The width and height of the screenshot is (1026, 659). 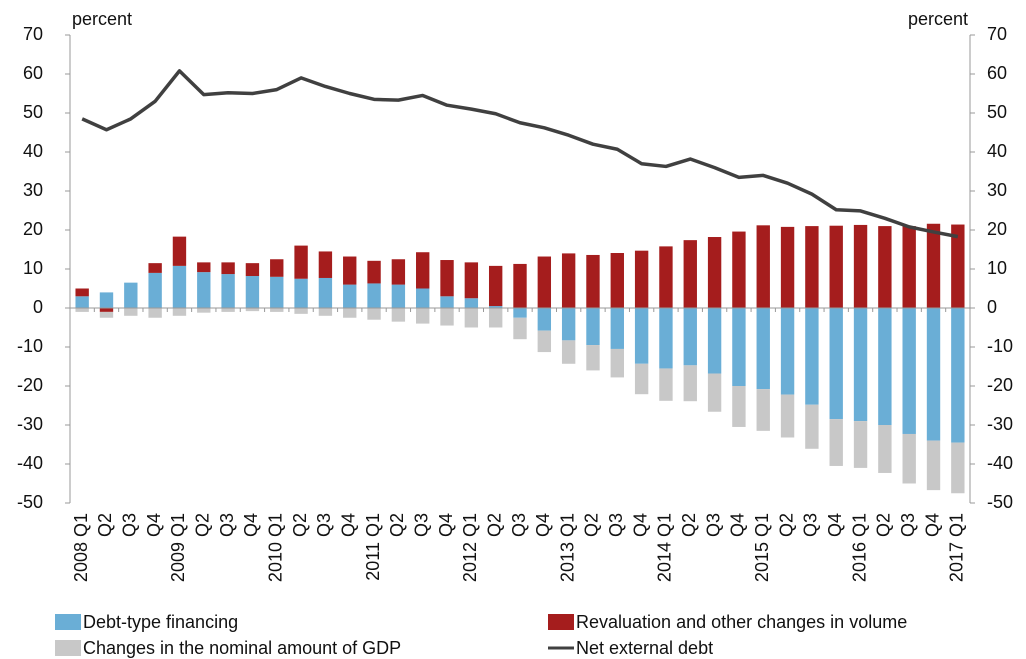 I want to click on x-tick-label: 2012 Q1, so click(x=470, y=547).